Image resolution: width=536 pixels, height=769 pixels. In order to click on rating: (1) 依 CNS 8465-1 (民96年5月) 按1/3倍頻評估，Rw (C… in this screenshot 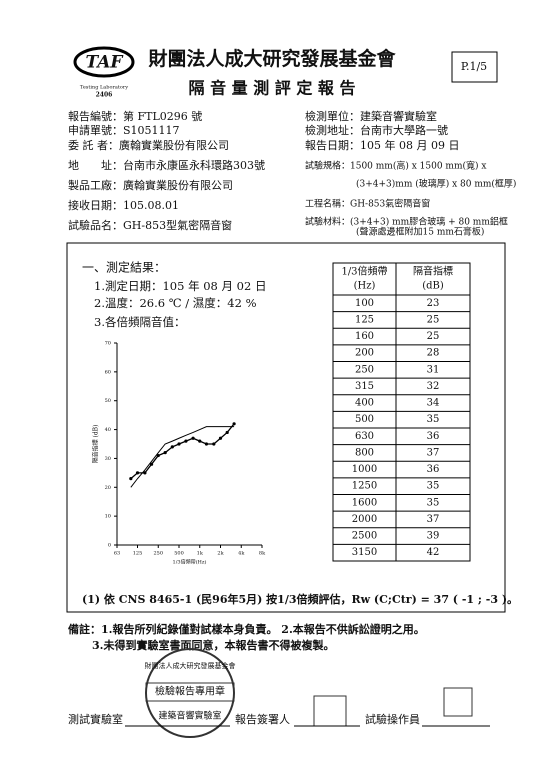, I will do `click(300, 599)`.